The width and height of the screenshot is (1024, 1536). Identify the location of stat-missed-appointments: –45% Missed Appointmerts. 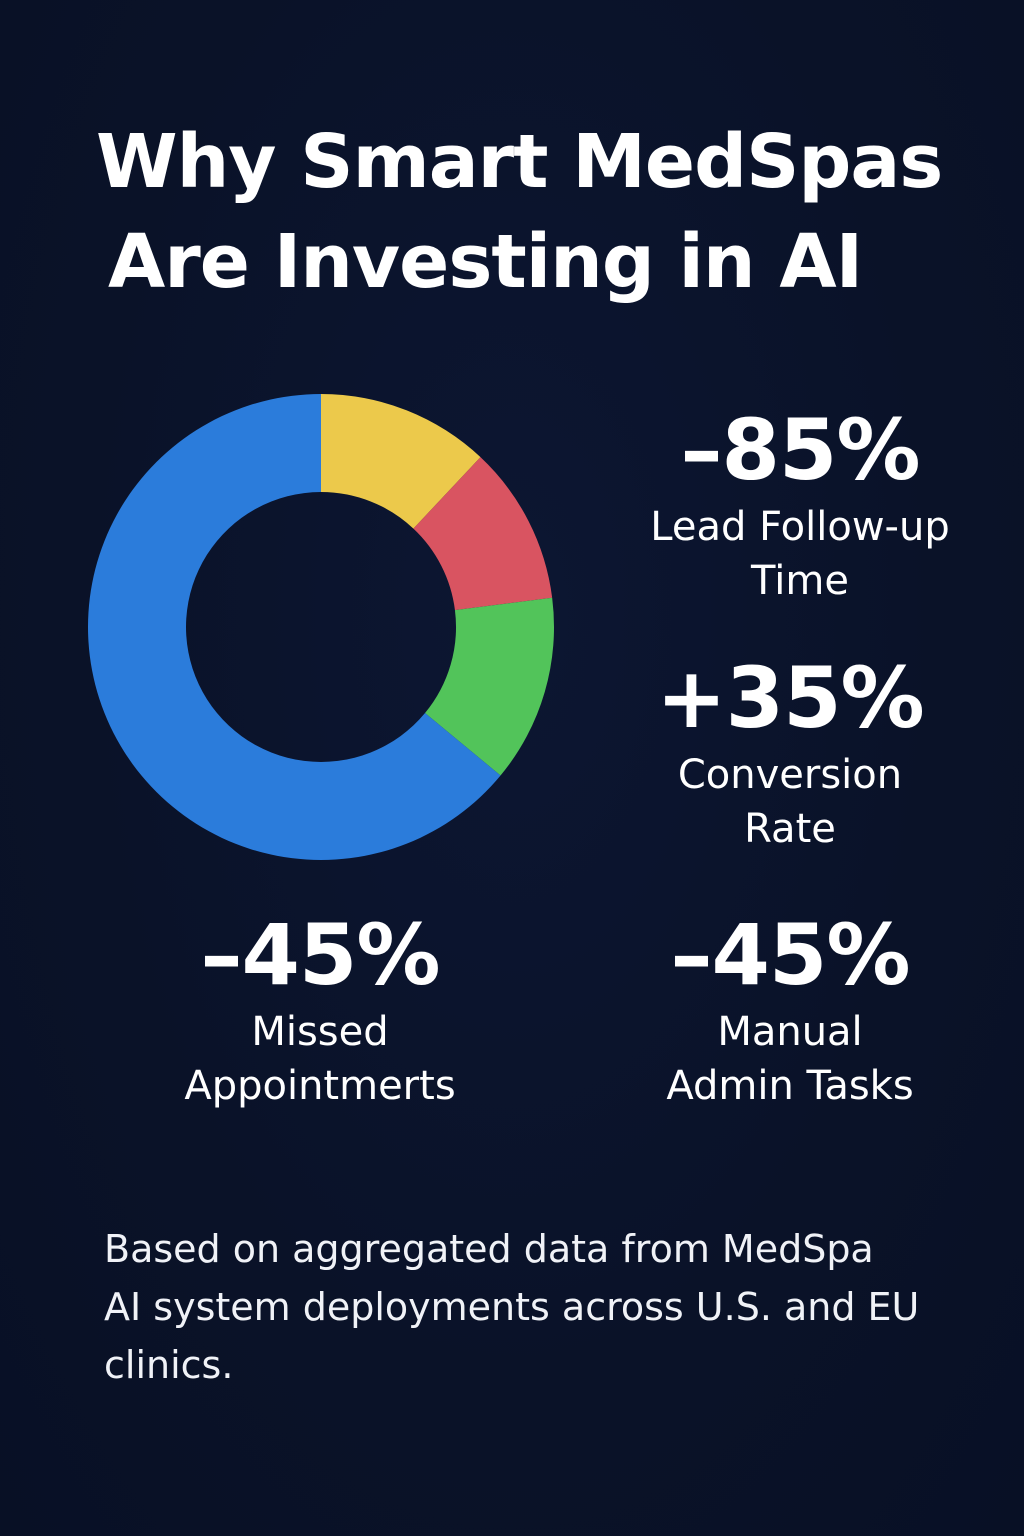
(320, 1009).